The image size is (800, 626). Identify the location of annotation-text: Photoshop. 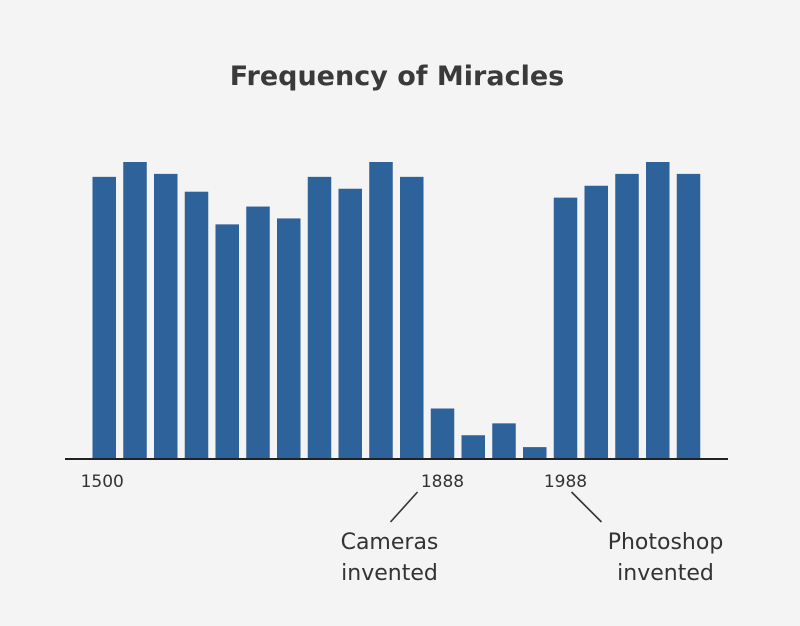
(666, 542).